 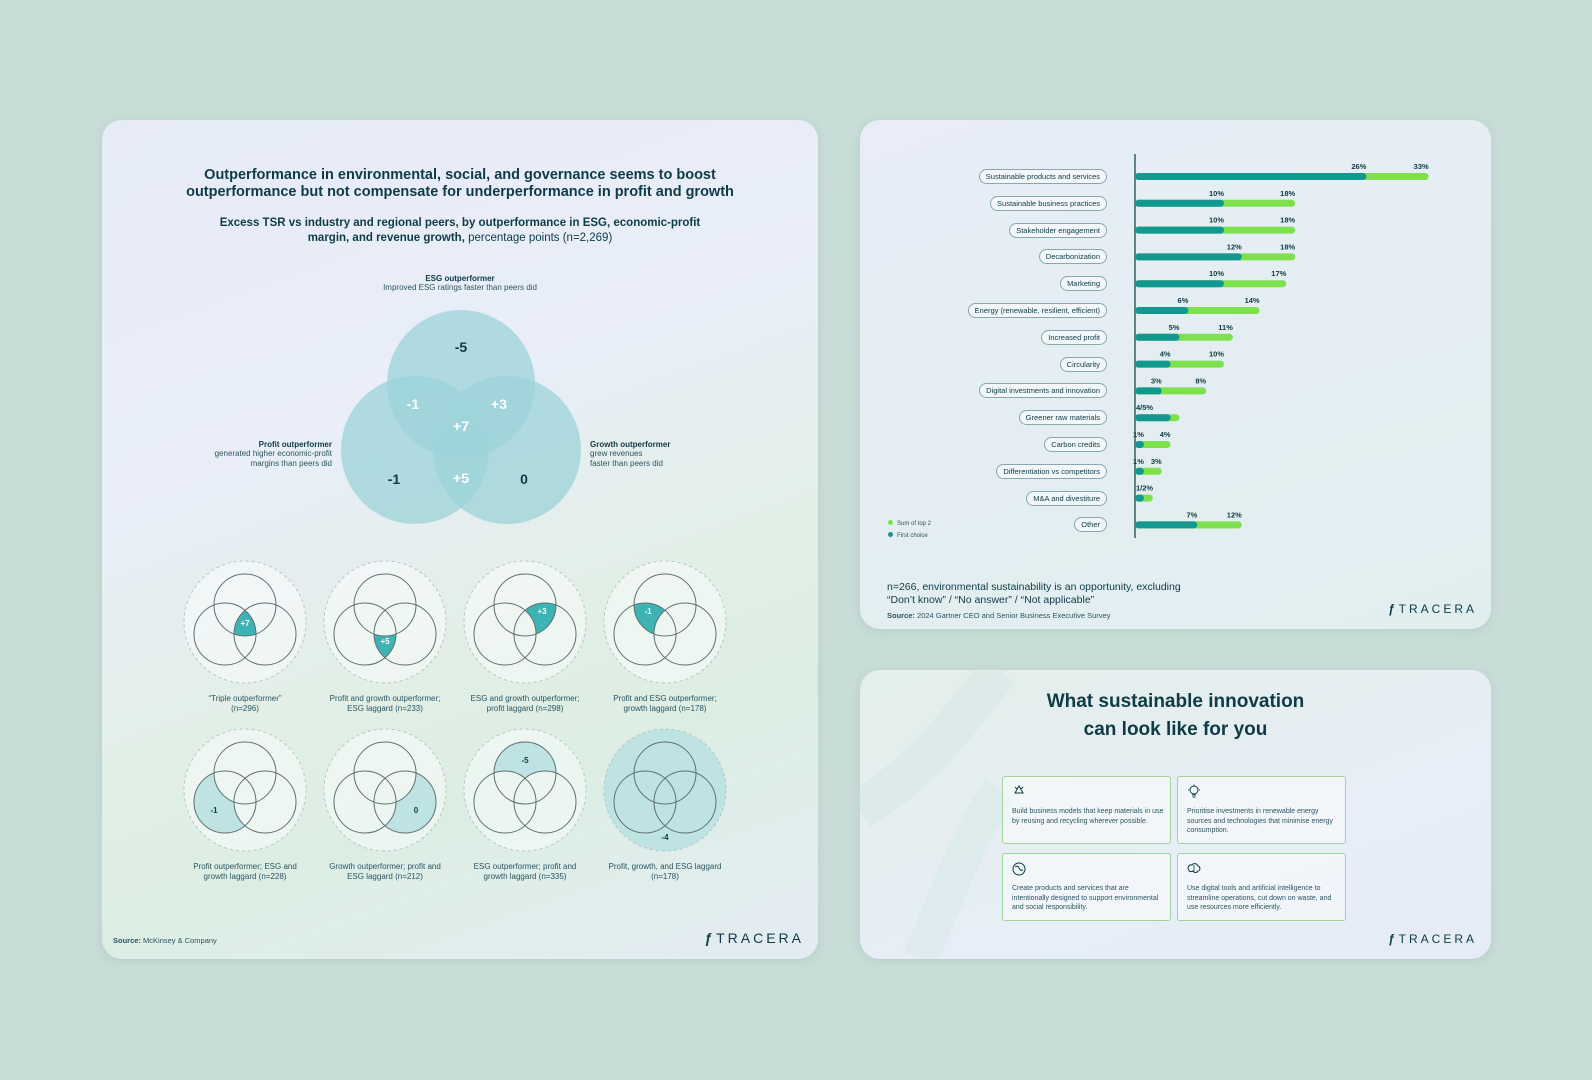 What do you see at coordinates (385, 698) in the screenshot?
I see `caption-line: Profit and growth outperformer;` at bounding box center [385, 698].